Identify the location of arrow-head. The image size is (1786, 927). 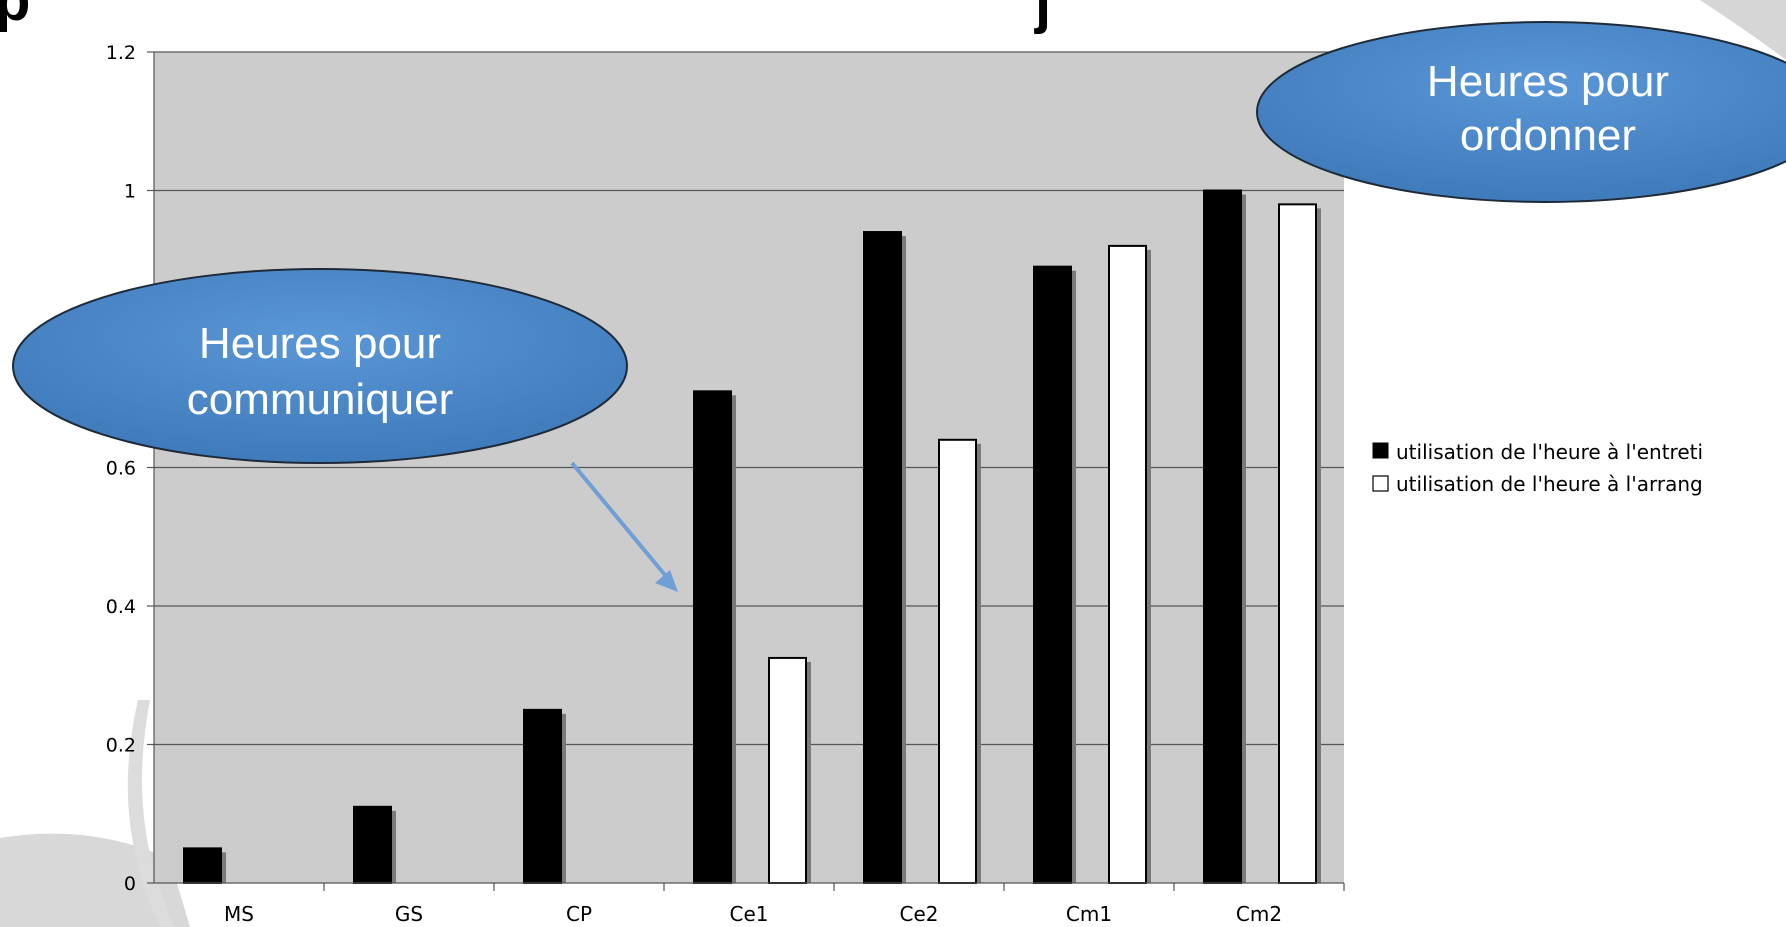
(666, 581).